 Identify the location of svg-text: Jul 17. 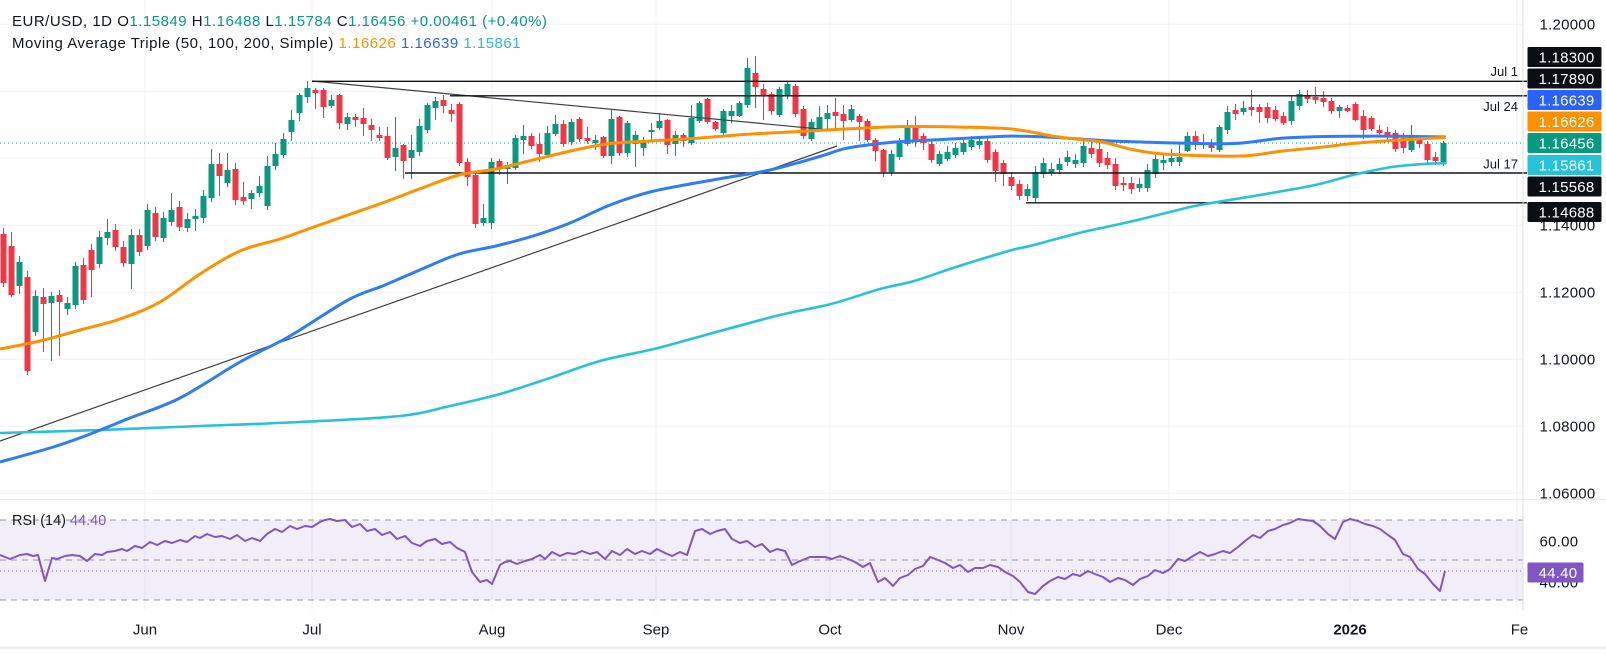
(1500, 164).